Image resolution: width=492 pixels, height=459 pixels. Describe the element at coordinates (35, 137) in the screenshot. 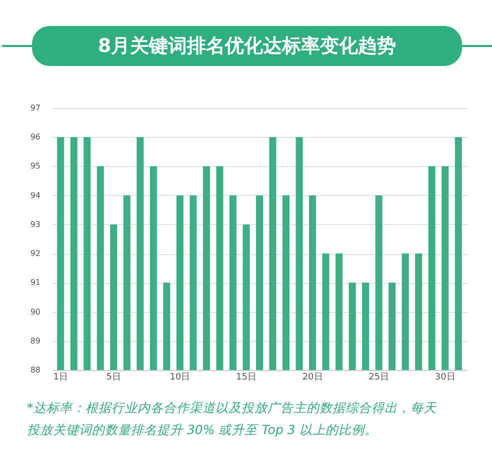

I see `y-tick-label: 96` at that location.